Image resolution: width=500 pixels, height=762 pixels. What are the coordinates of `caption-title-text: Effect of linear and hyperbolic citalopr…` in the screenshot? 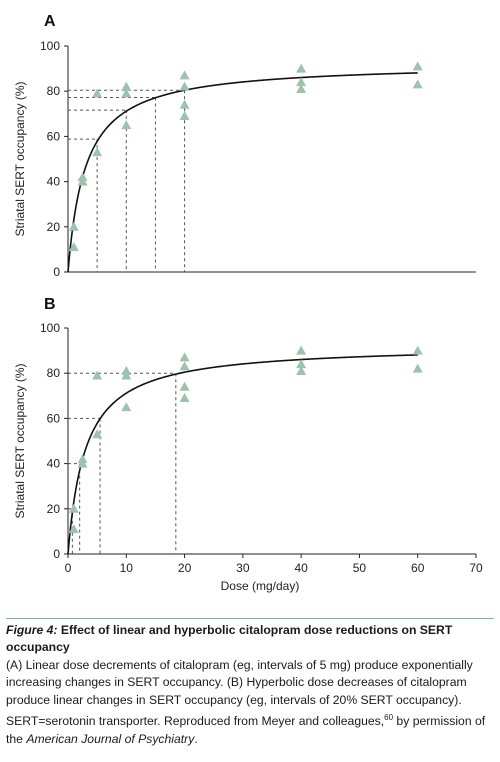 It's located at (229, 639).